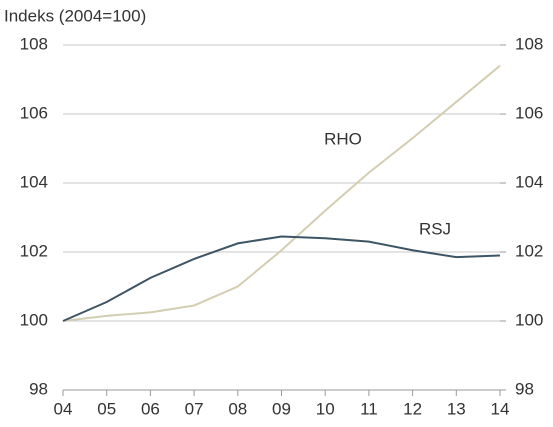 The image size is (553, 427). I want to click on x-tick-label: 11, so click(369, 408).